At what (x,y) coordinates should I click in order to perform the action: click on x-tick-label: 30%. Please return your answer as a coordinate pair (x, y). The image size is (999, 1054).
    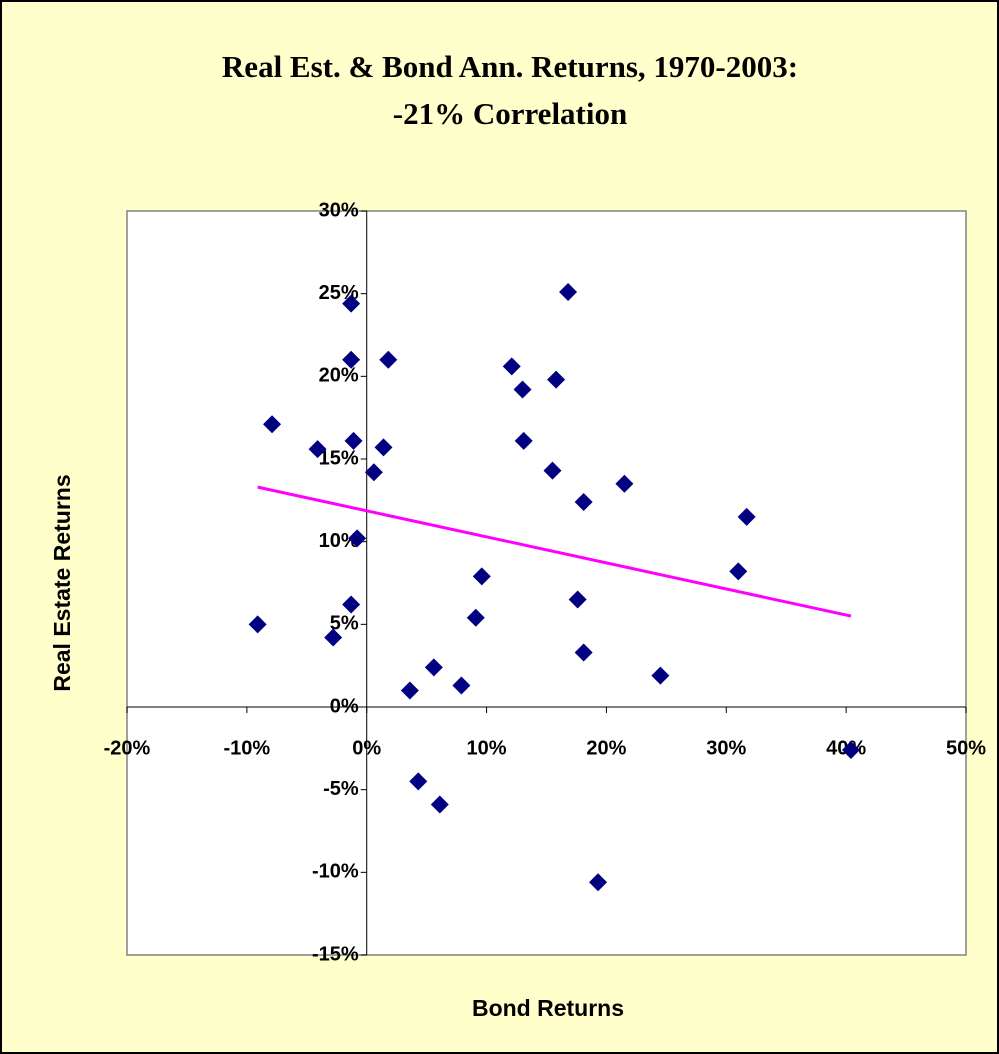
    Looking at the image, I should click on (726, 748).